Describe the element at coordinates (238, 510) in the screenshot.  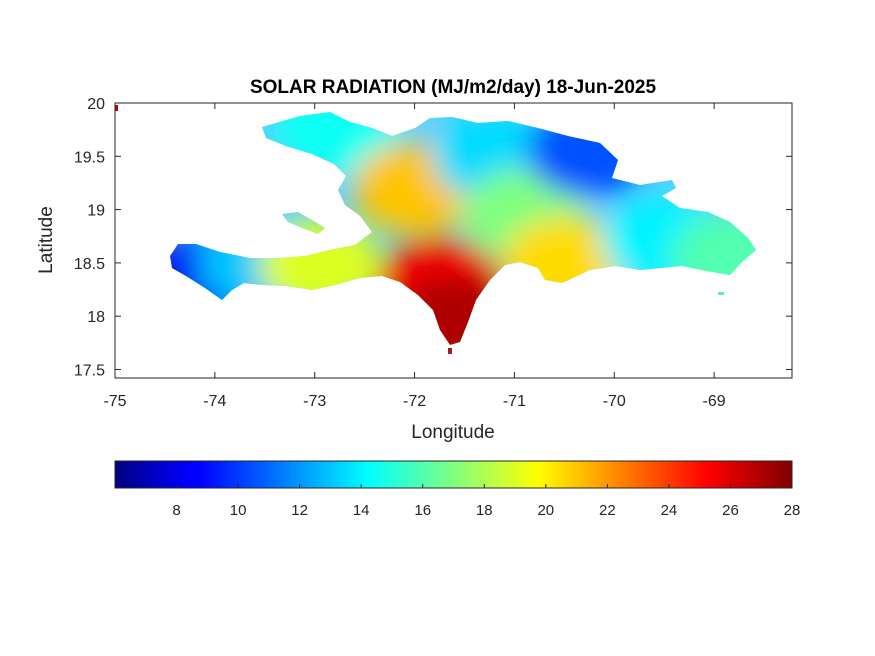
I see `colorbar-tick-label: 10` at that location.